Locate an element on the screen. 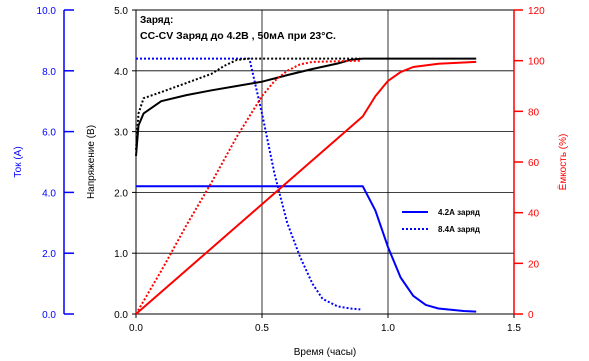  annotation-line-1: Заряд: is located at coordinates (156, 20).